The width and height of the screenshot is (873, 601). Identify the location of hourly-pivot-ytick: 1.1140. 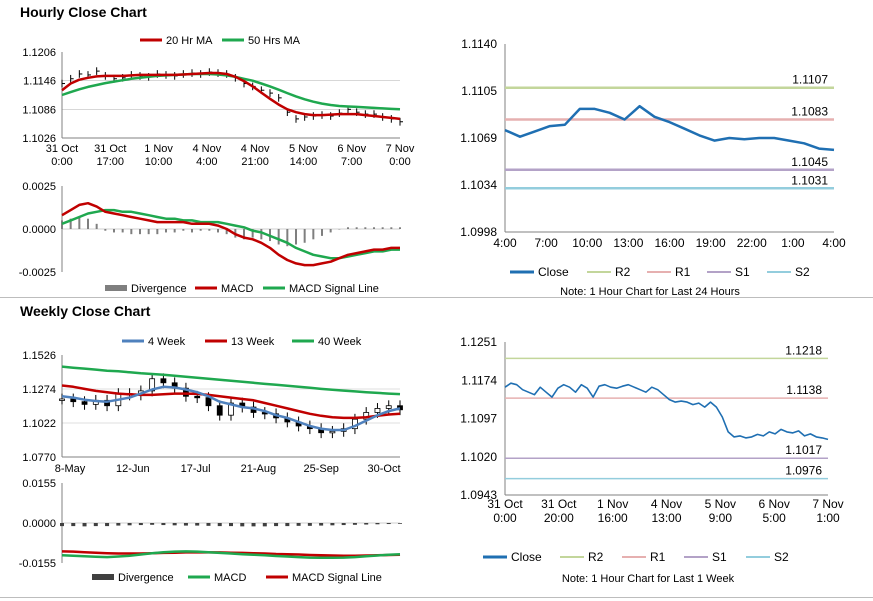
(479, 44).